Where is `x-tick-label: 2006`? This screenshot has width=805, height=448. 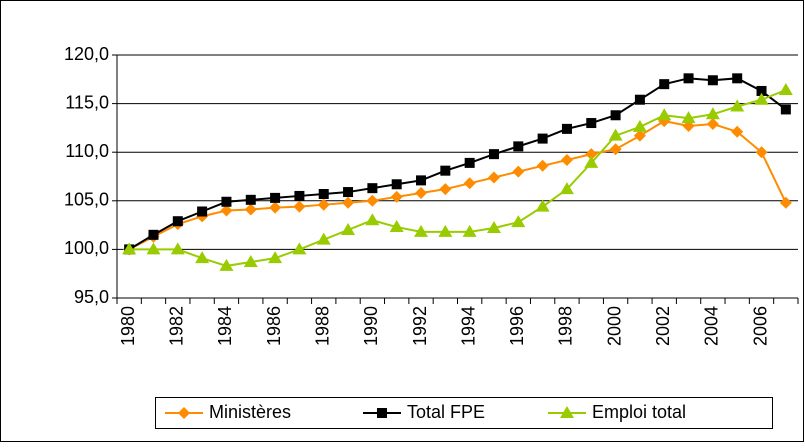 x-tick-label: 2006 is located at coordinates (760, 326).